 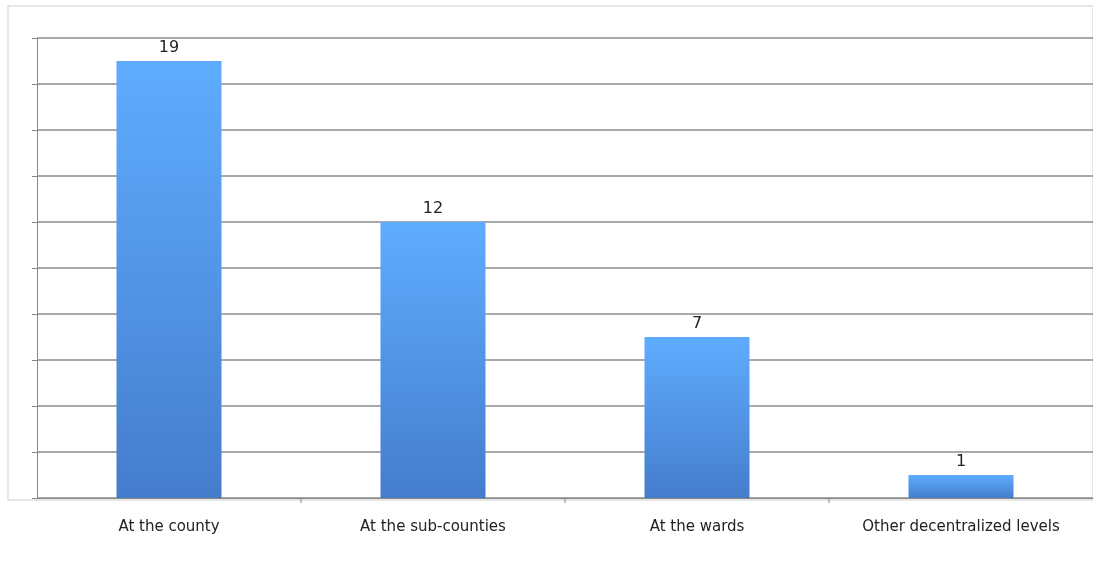 I want to click on x-tick-label: Other decentralized levels, so click(x=961, y=525).